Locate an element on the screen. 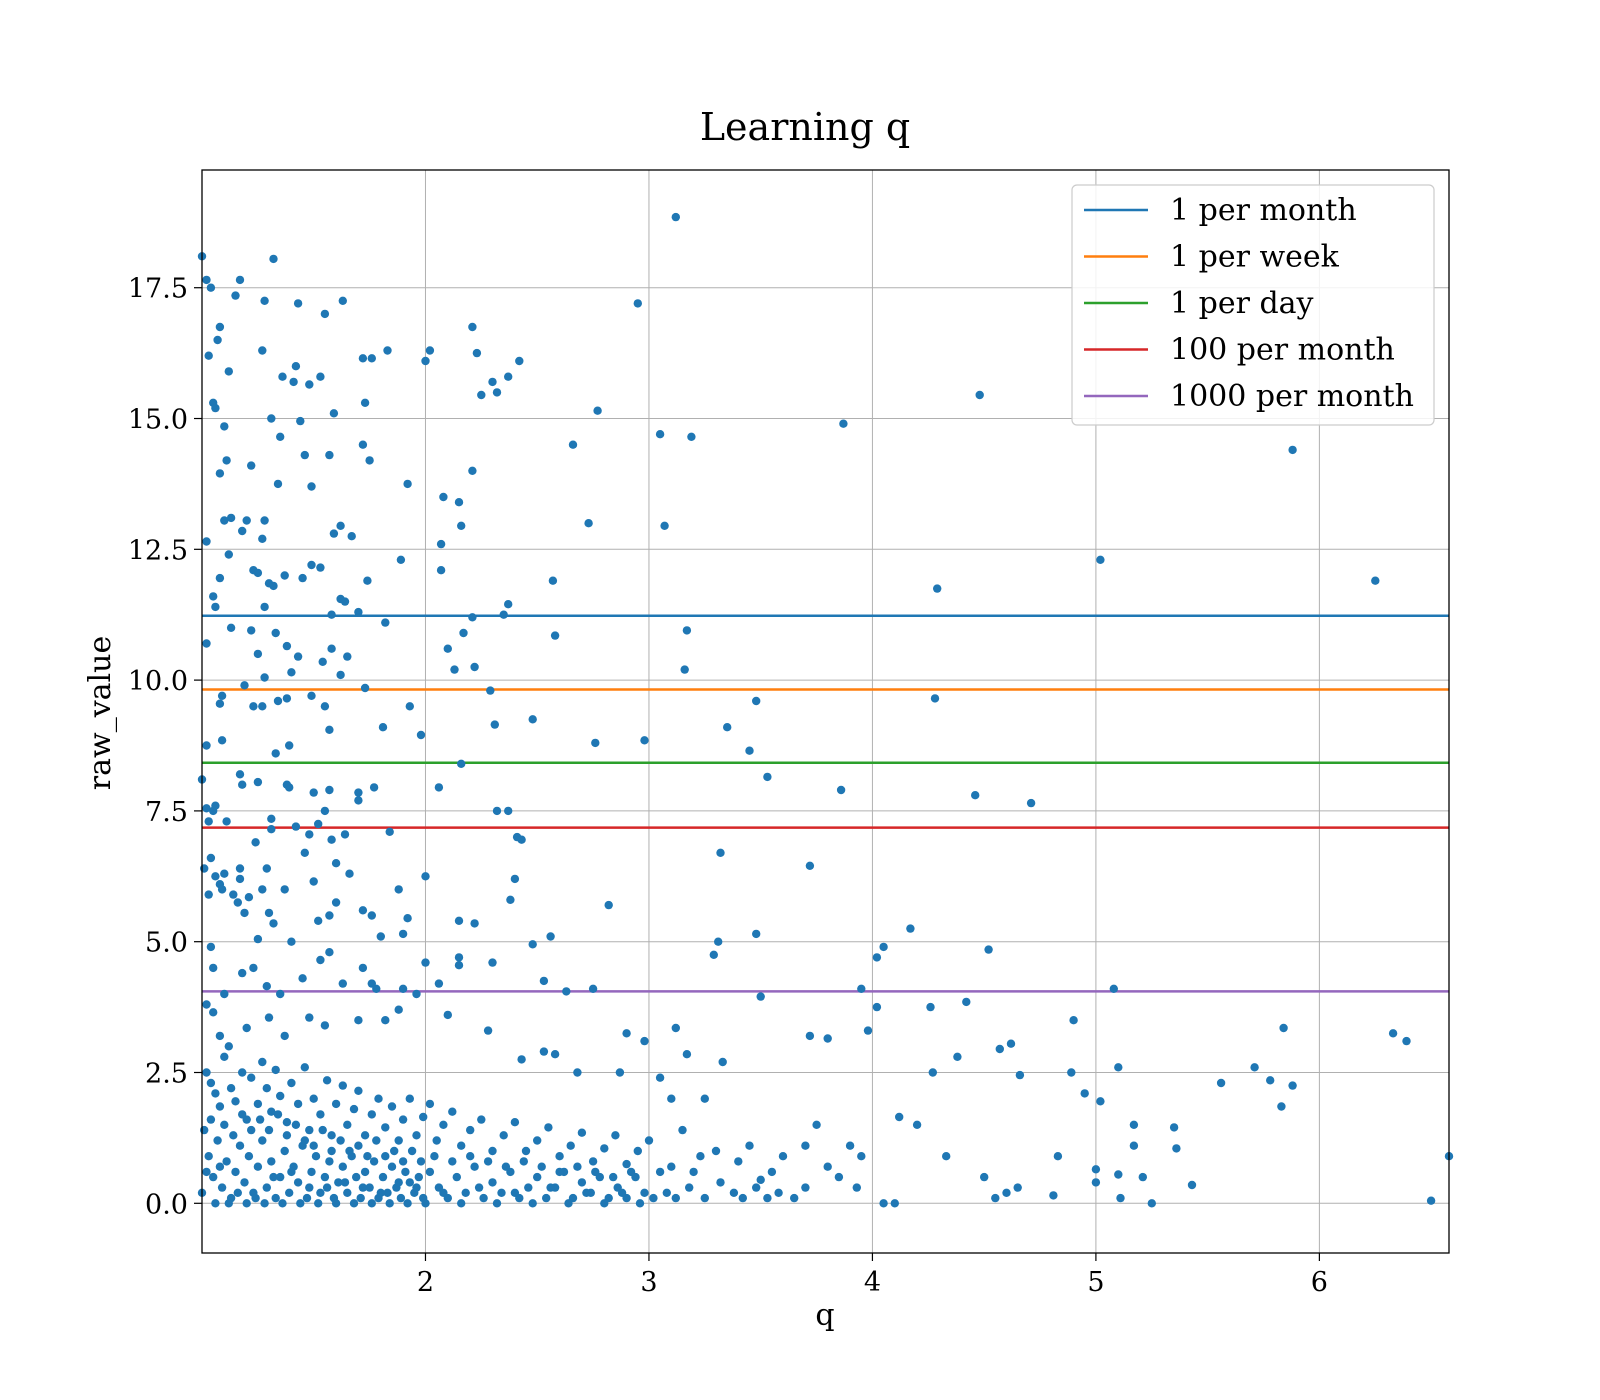 This screenshot has height=1400, width=1600. y-tick-label: 0.0 is located at coordinates (166, 1204).